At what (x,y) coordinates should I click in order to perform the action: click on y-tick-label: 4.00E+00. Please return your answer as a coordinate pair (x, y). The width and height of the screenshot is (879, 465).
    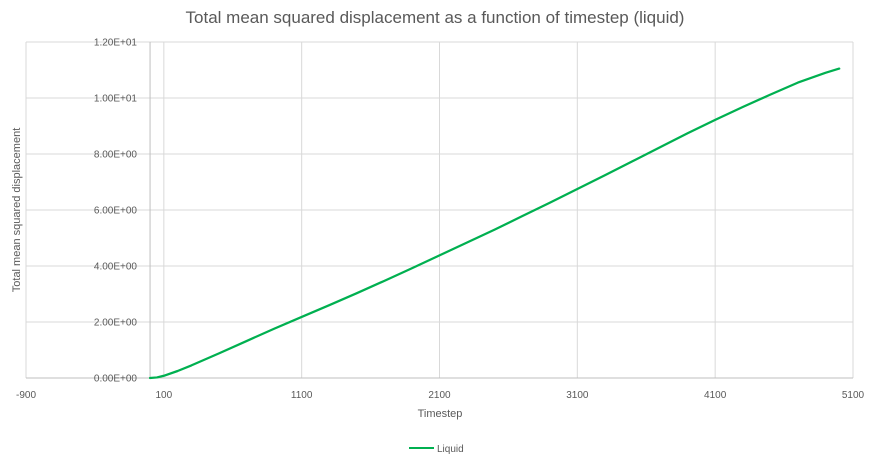
    Looking at the image, I should click on (116, 267).